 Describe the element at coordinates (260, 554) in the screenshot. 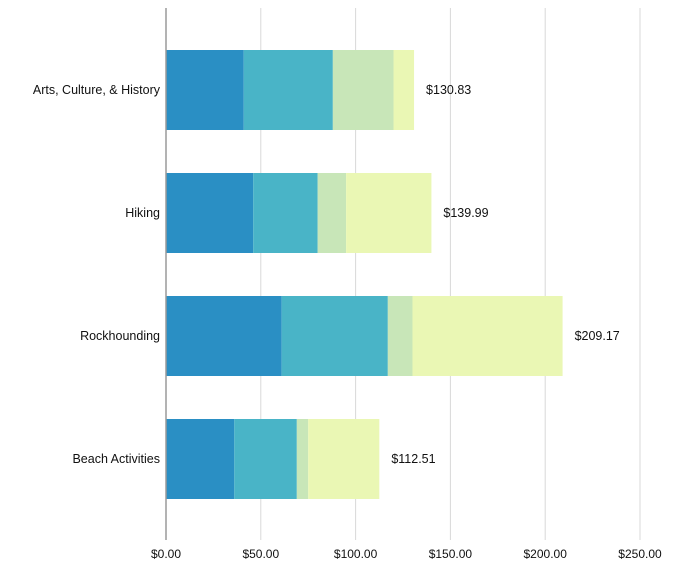

I see `x-tick-label: $50.00` at that location.